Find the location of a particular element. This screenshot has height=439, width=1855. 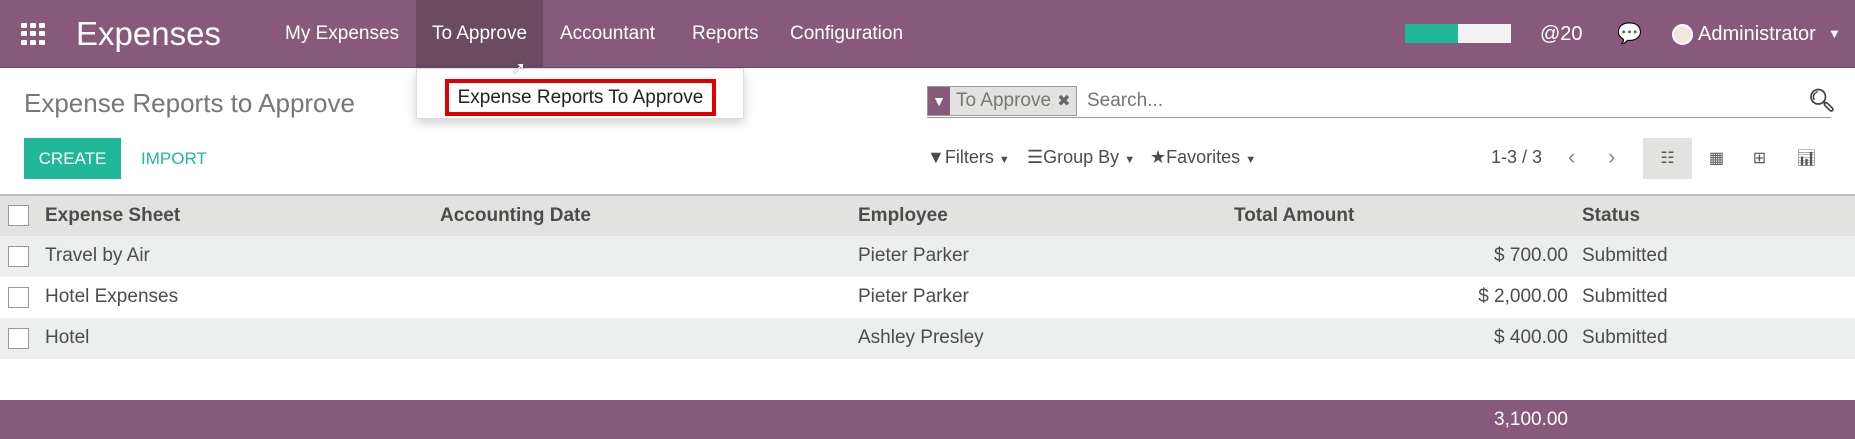

to-approve-dropdown: Expense Reports To Approve is located at coordinates (580, 93).